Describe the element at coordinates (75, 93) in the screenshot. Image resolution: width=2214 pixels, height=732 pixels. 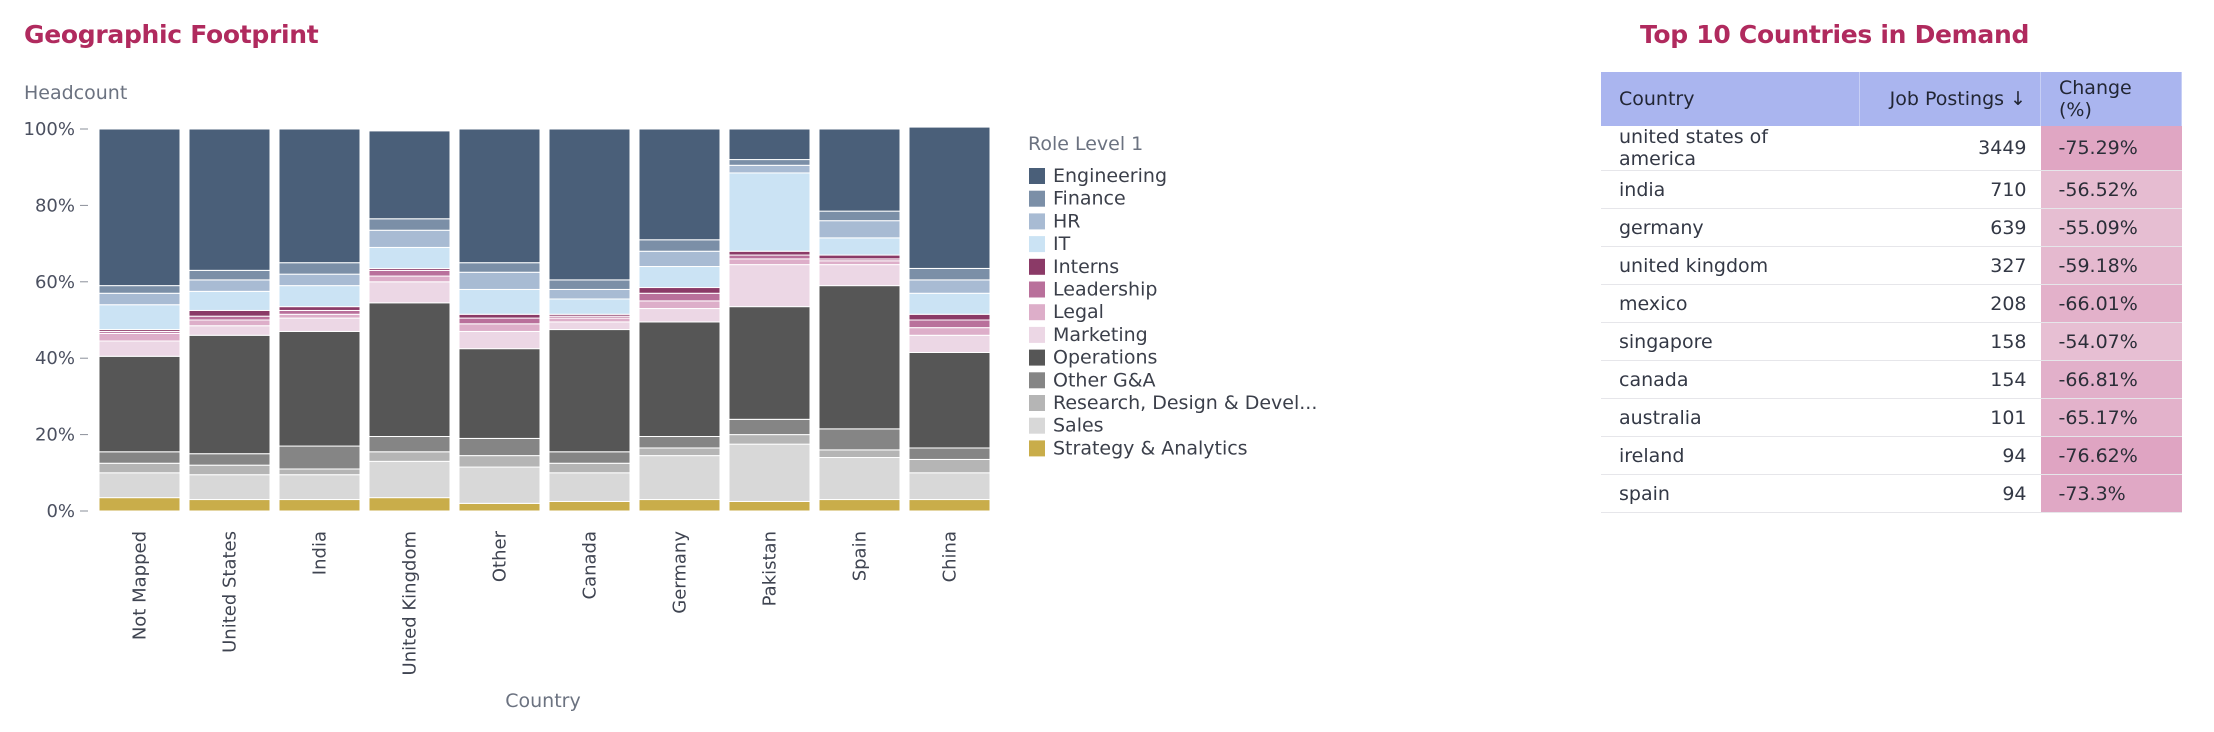
I see `y-axis-label: Headcount` at that location.